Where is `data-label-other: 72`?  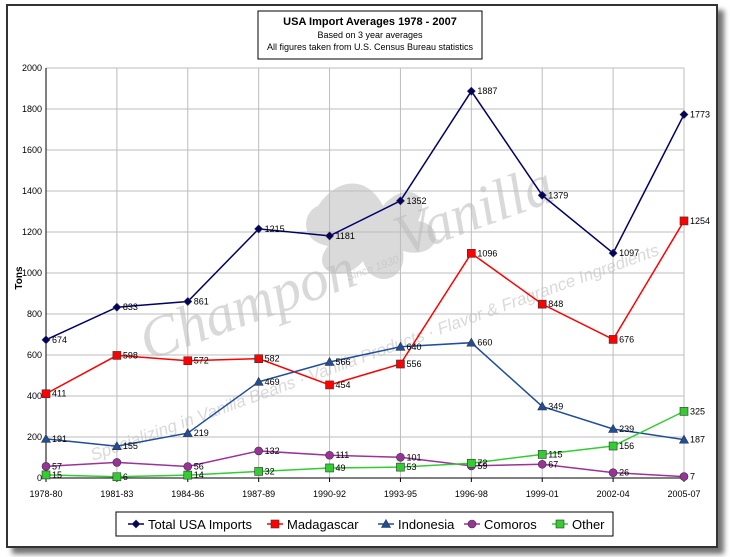 data-label-other: 72 is located at coordinates (482, 463).